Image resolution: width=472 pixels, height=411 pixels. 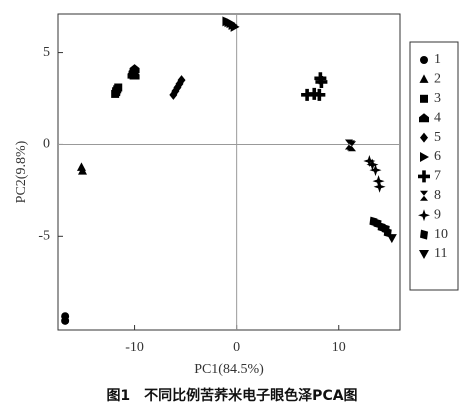 What do you see at coordinates (434, 166) in the screenshot?
I see `legend-box` at bounding box center [434, 166].